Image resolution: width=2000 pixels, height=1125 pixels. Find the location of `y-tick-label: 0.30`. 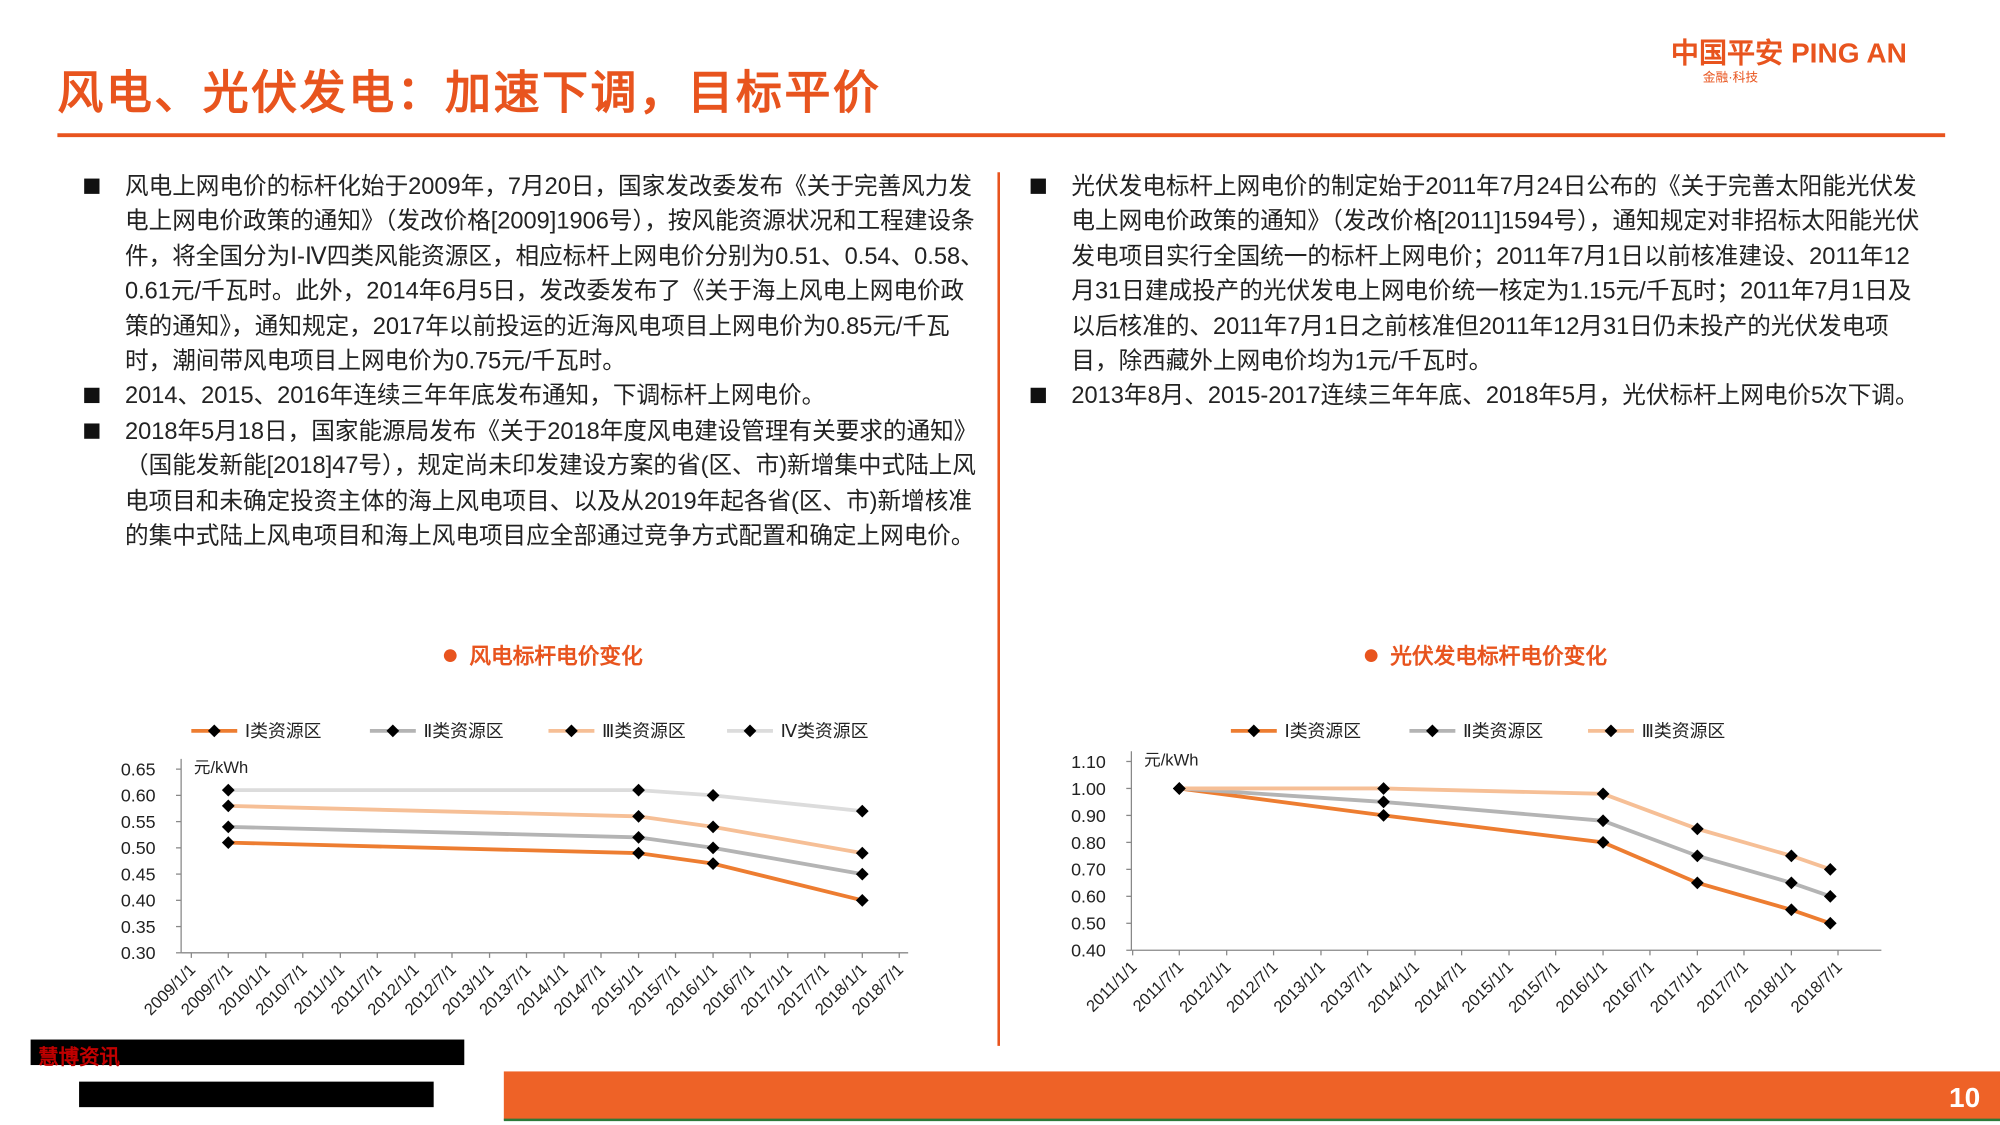

y-tick-label: 0.30 is located at coordinates (138, 953).